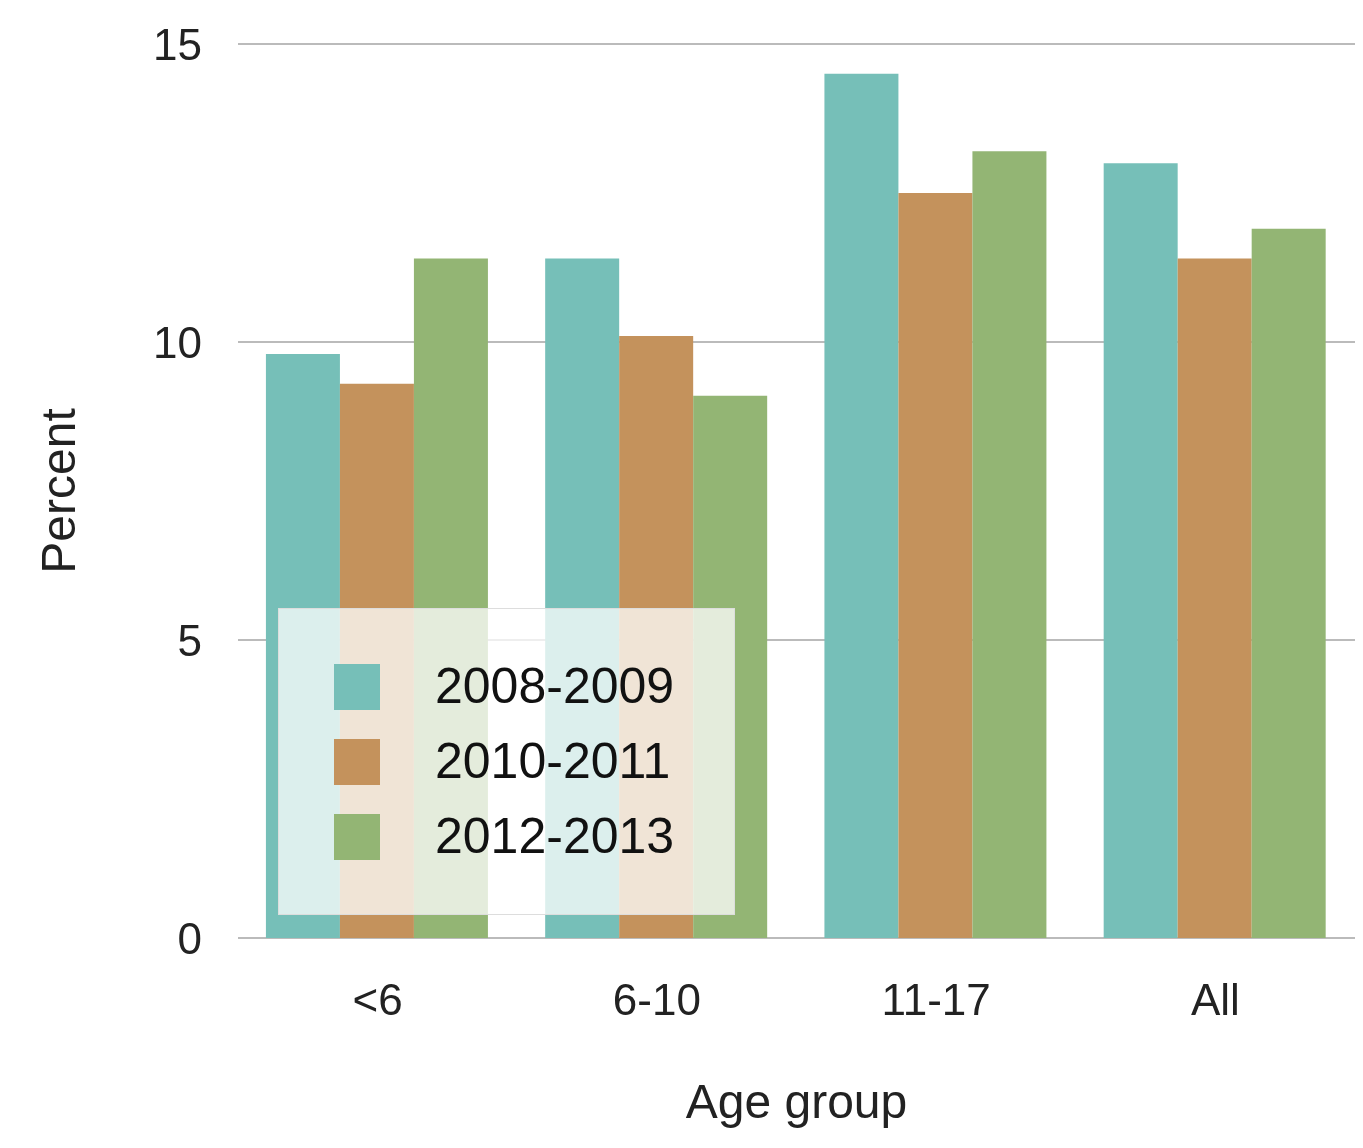 The width and height of the screenshot is (1363, 1148). What do you see at coordinates (189, 938) in the screenshot?
I see `y-tick-label: 0` at bounding box center [189, 938].